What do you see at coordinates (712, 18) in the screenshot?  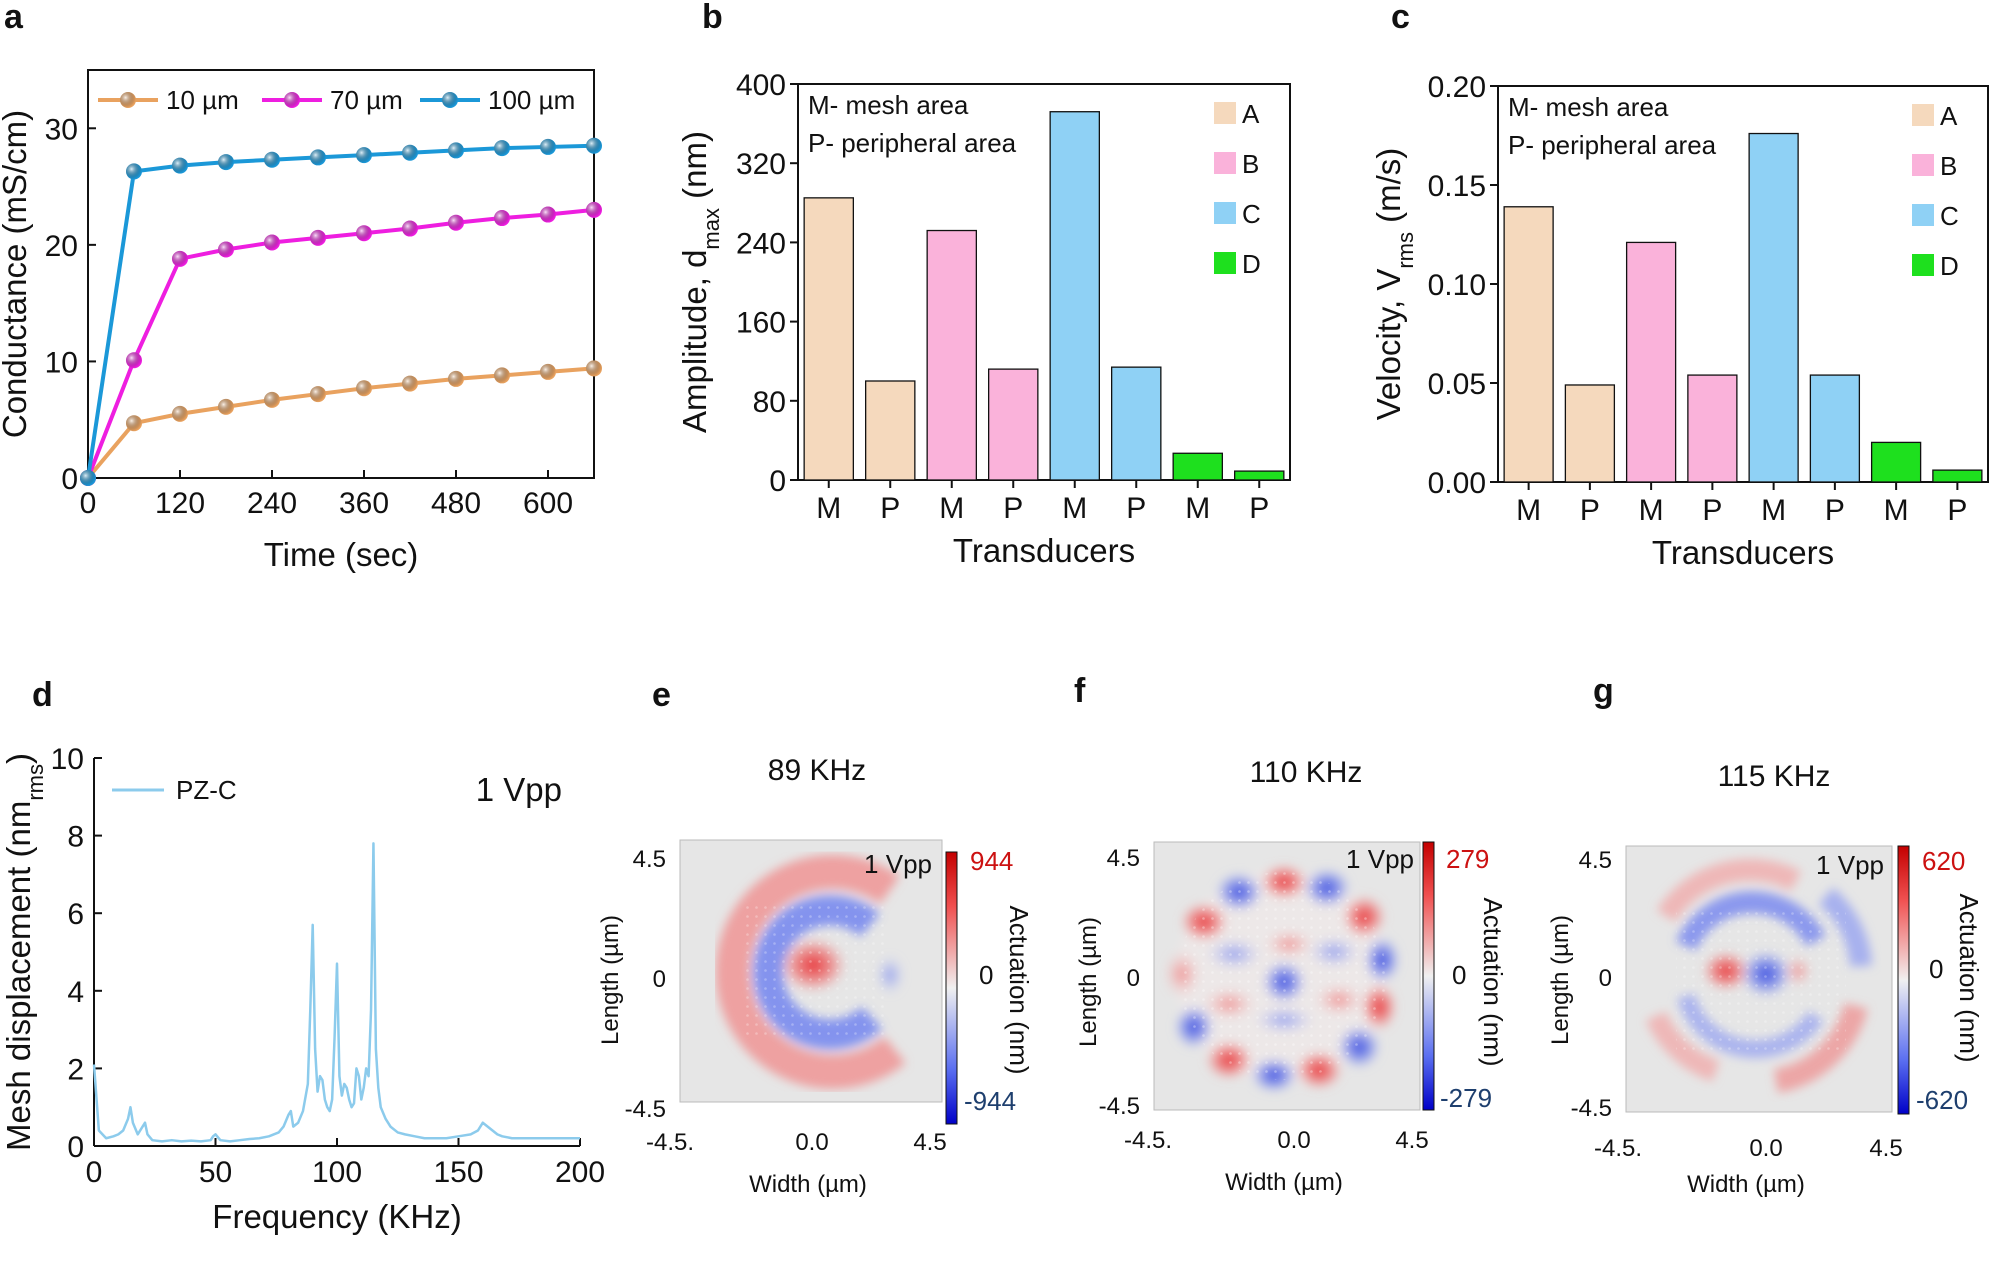 I see `panel-label-b: b` at bounding box center [712, 18].